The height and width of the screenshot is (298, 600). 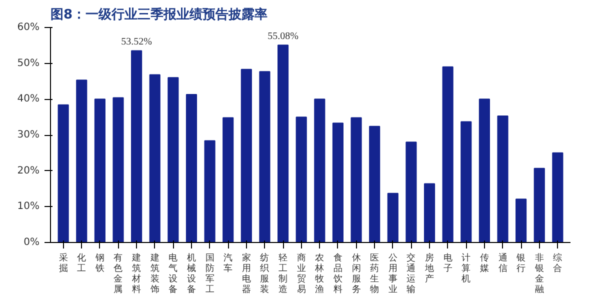 I want to click on y-tick-label: 30%, so click(x=28, y=135).